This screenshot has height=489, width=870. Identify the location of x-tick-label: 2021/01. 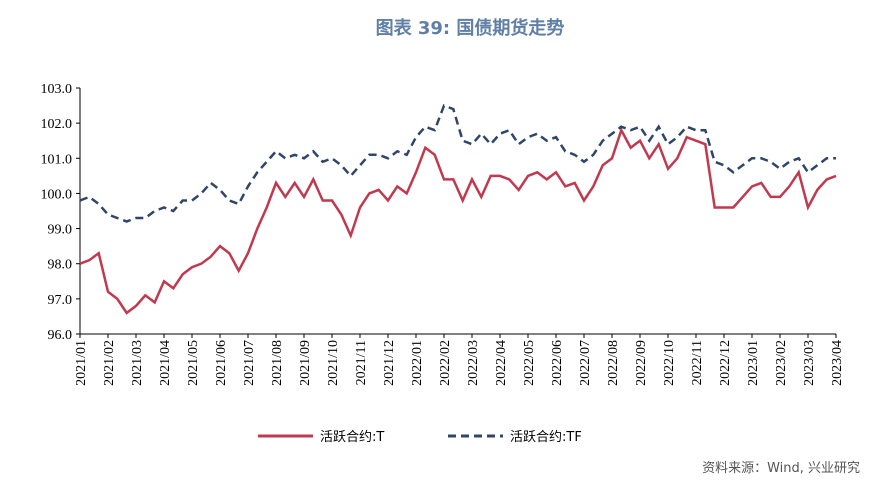
(81, 363).